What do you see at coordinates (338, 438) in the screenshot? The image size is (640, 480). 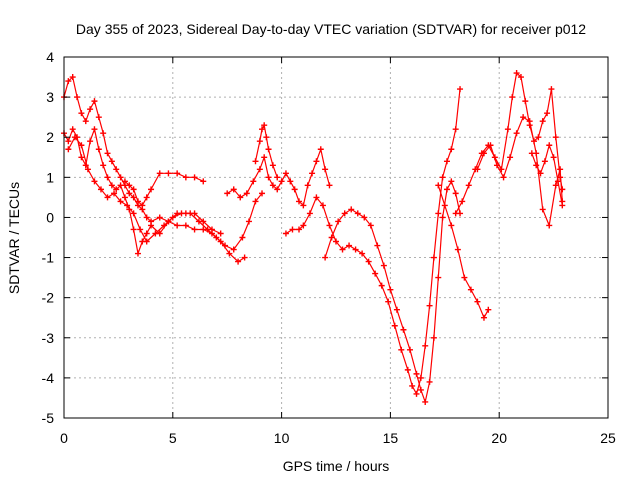 I see `x-tick-labels: 0 5 10 15 20 25` at bounding box center [338, 438].